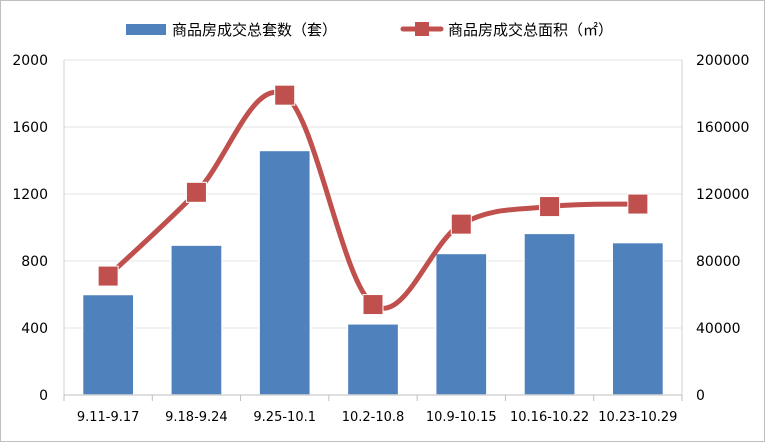 Image resolution: width=765 pixels, height=446 pixels. What do you see at coordinates (700, 396) in the screenshot?
I see `y-right-tick-label: 0` at bounding box center [700, 396].